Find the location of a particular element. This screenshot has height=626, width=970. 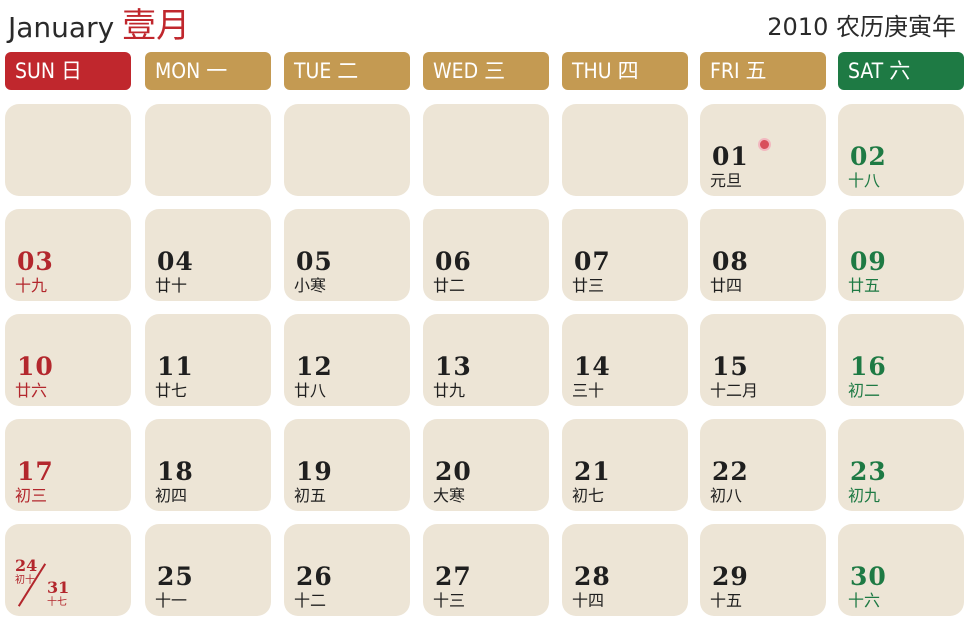

day-cell: 19 初五 is located at coordinates (347, 465).